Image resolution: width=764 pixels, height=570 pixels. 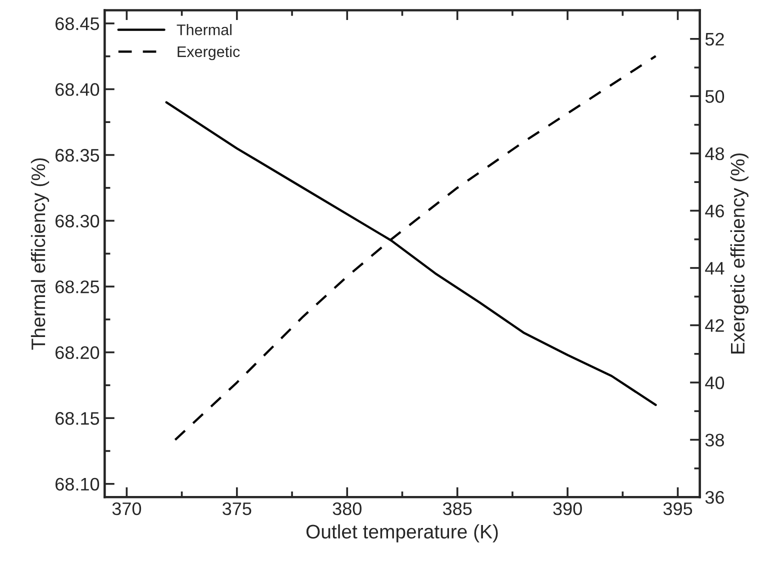 What do you see at coordinates (127, 509) in the screenshot?
I see `x-tick-label: 370` at bounding box center [127, 509].